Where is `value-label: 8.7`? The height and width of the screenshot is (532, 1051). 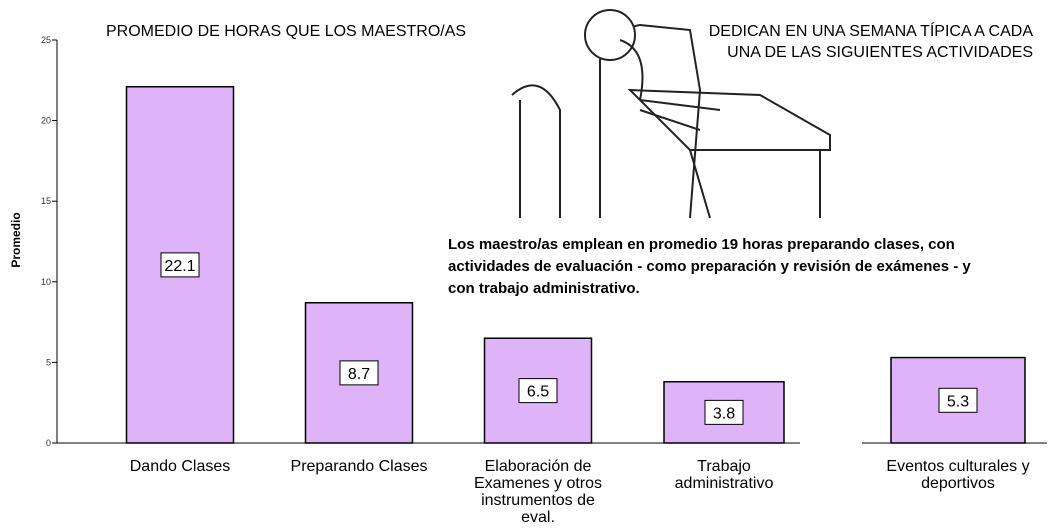 value-label: 8.7 is located at coordinates (359, 374).